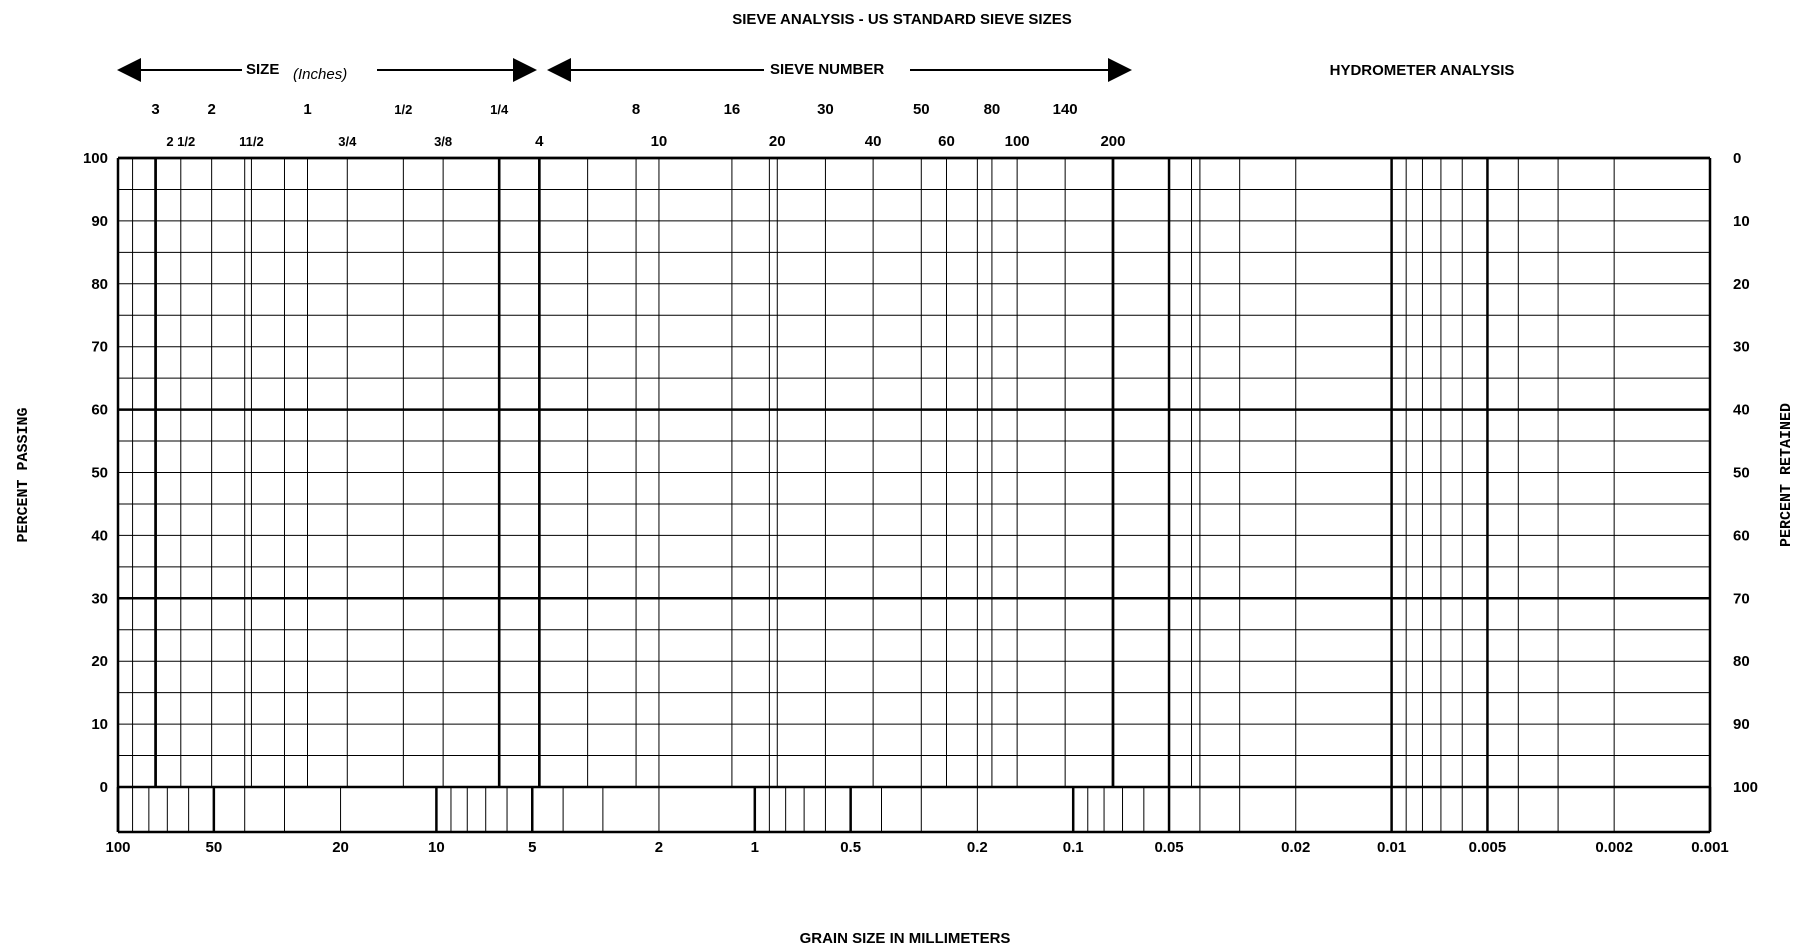 The height and width of the screenshot is (946, 1805). I want to click on y-axis-title-left: PERCENT PASSING, so click(23, 474).